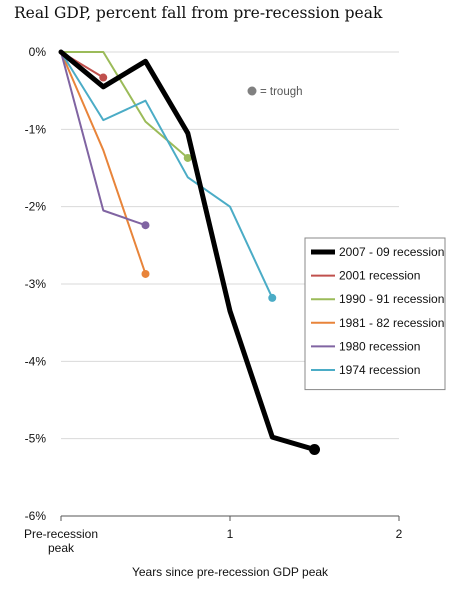 Image resolution: width=466 pixels, height=606 pixels. What do you see at coordinates (36, 284) in the screenshot?
I see `y-tick-label: -3%` at bounding box center [36, 284].